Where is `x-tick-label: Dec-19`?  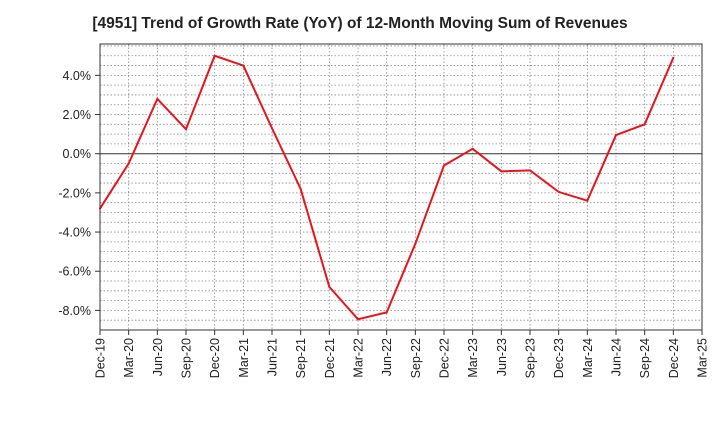 x-tick-label: Dec-19 is located at coordinates (101, 358).